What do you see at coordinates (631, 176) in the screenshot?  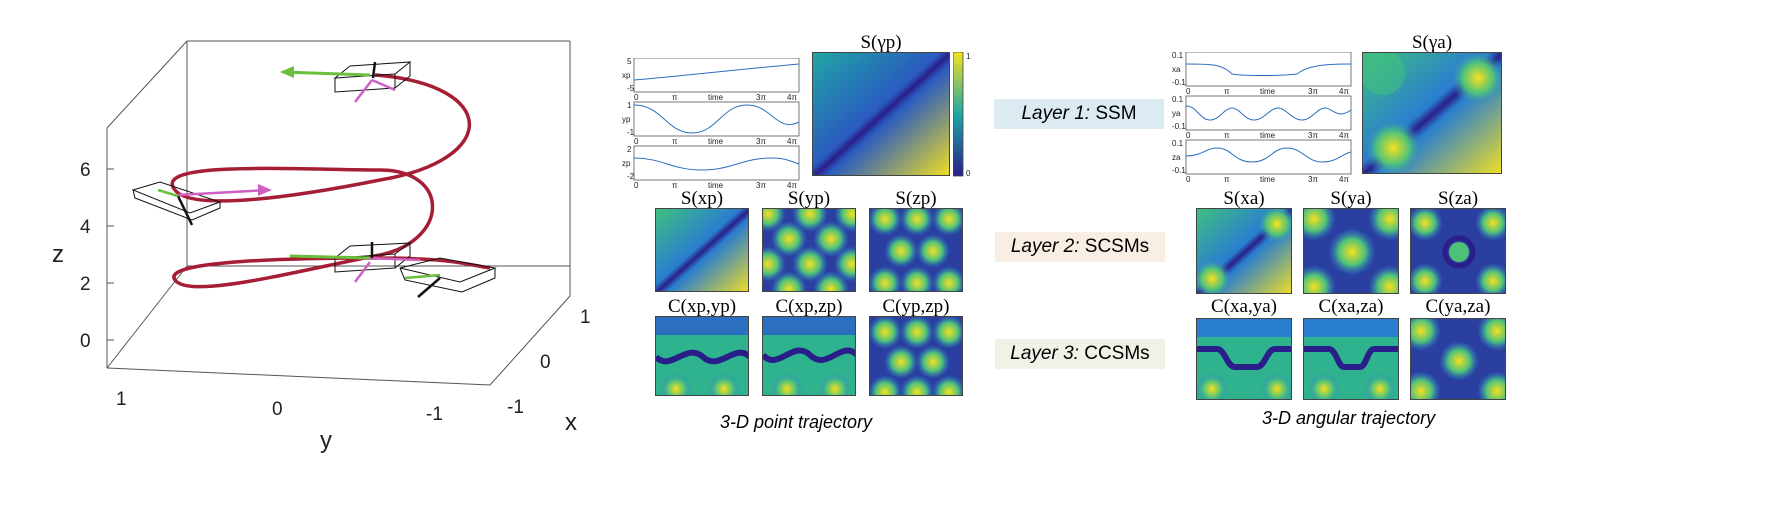 I see `svg-text: -2` at bounding box center [631, 176].